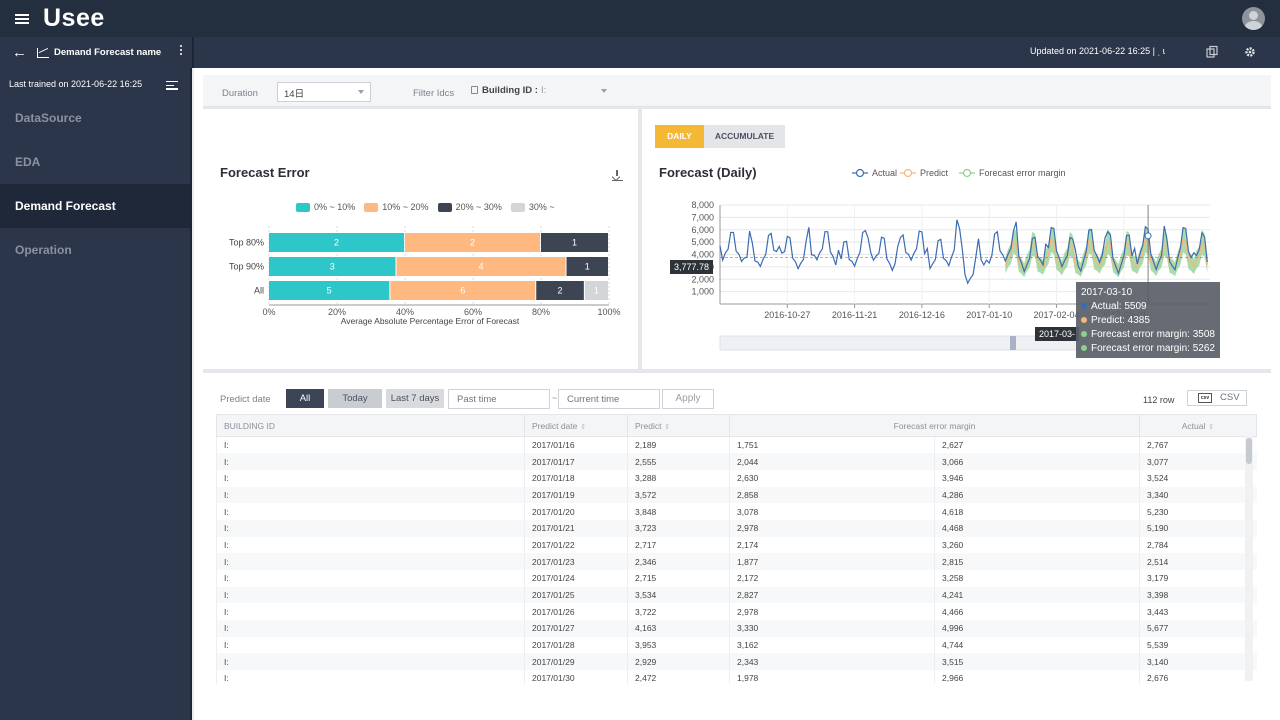 The image size is (1280, 720). Describe the element at coordinates (702, 279) in the screenshot. I see `y-tick-label: 2,000` at that location.